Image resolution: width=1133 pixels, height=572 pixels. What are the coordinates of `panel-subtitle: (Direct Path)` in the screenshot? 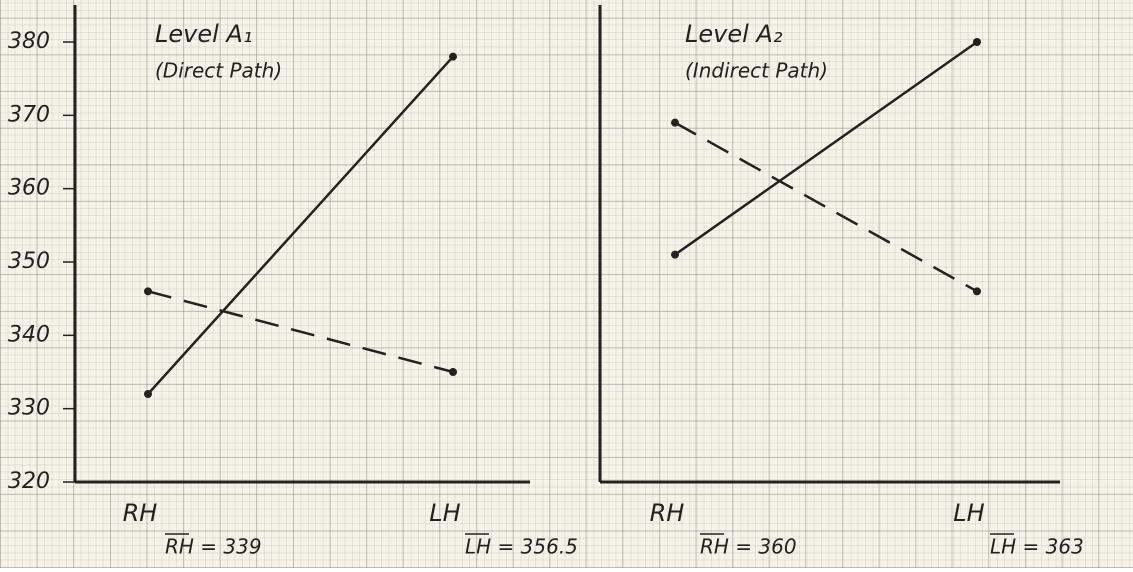 It's located at (218, 71).